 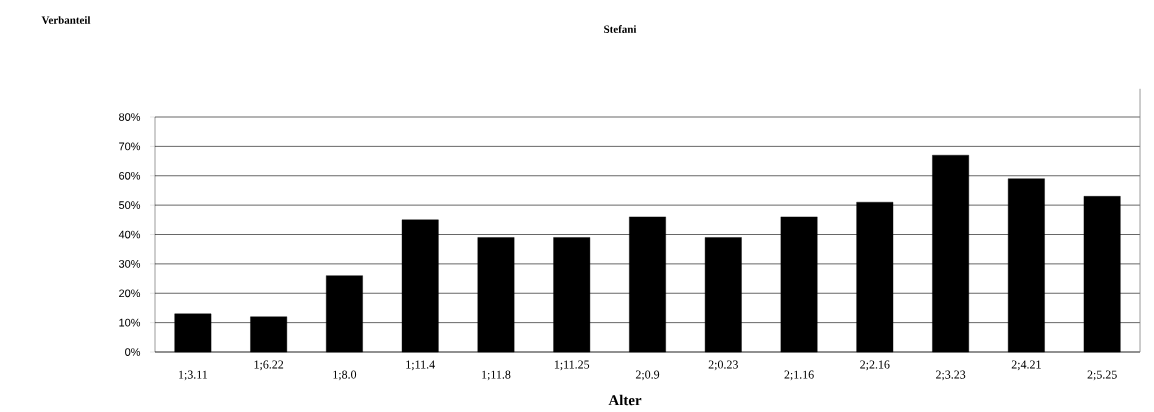 What do you see at coordinates (345, 375) in the screenshot?
I see `x-tick-label: 1;8.0` at bounding box center [345, 375].